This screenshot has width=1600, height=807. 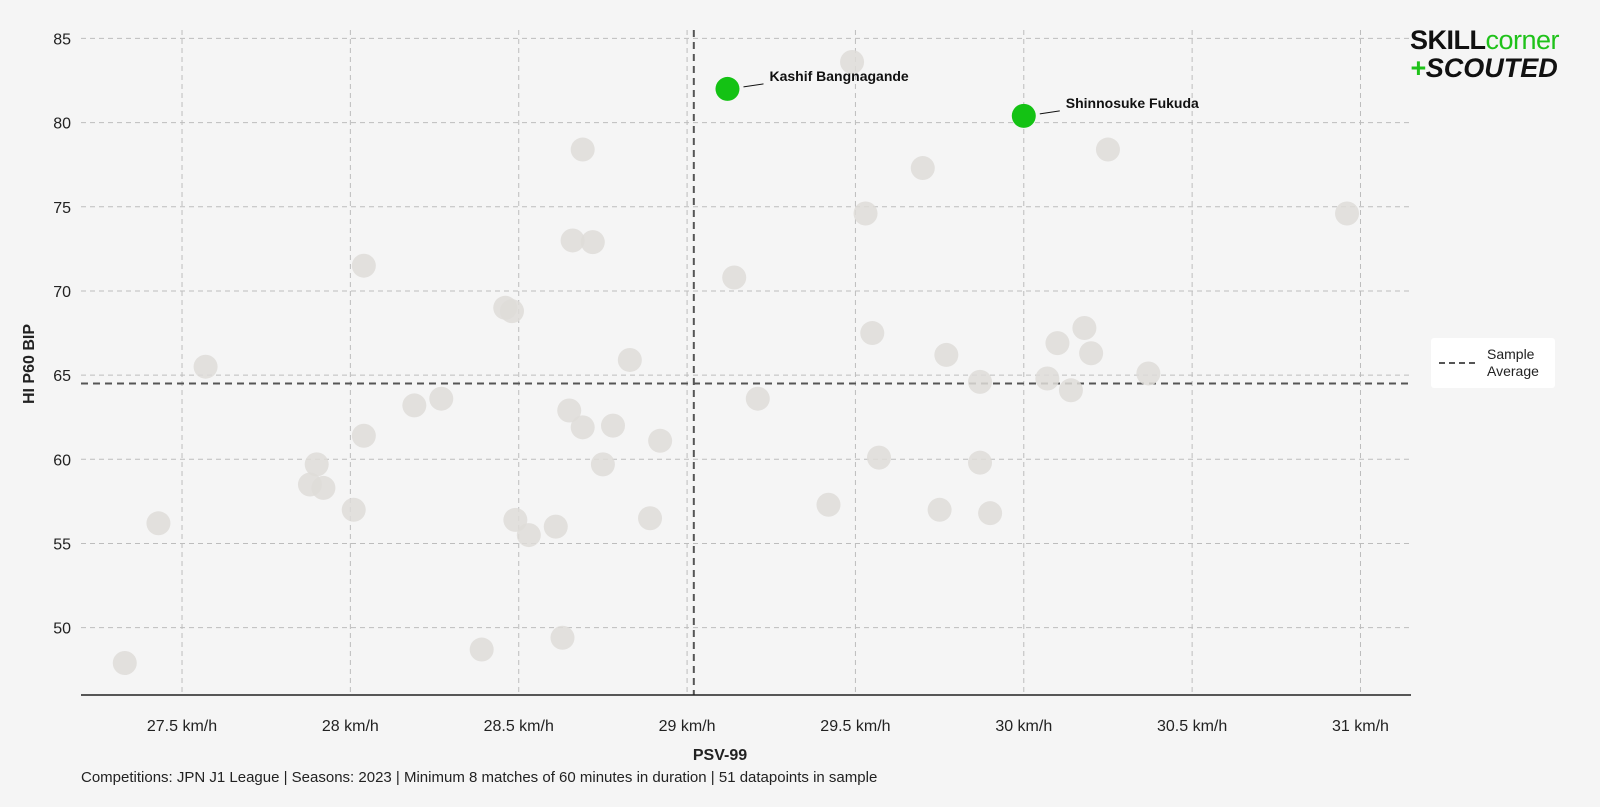 What do you see at coordinates (1491, 68) in the screenshot?
I see `logo-scouted-text: SCOUTED` at bounding box center [1491, 68].